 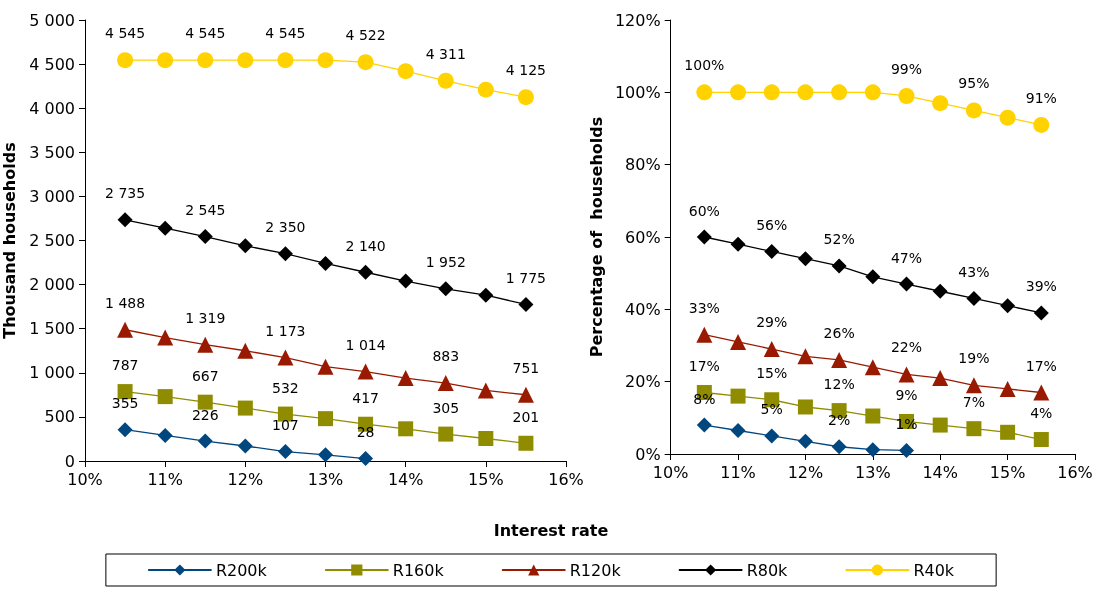 I want to click on data-label: 17%, so click(x=704, y=366).